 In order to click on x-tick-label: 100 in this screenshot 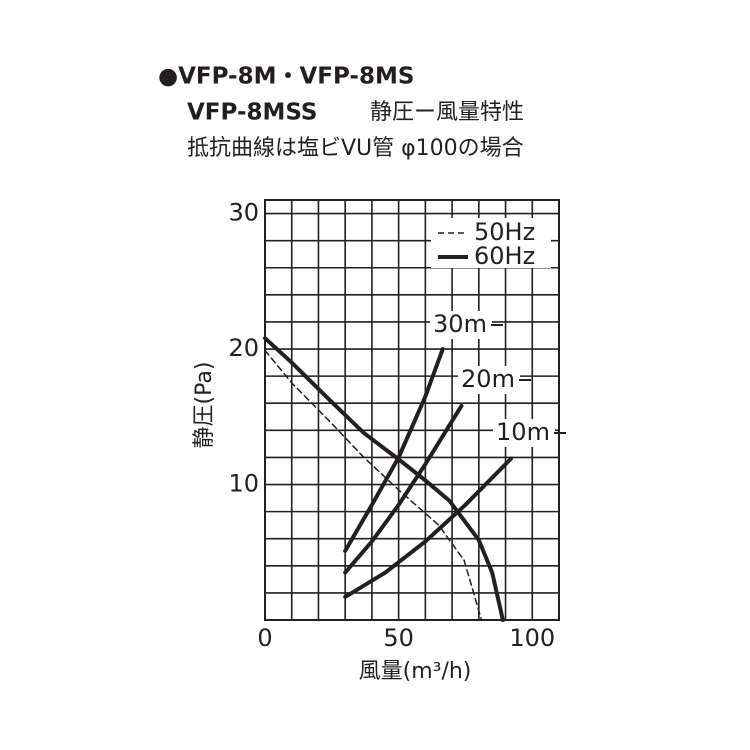, I will do `click(532, 638)`.